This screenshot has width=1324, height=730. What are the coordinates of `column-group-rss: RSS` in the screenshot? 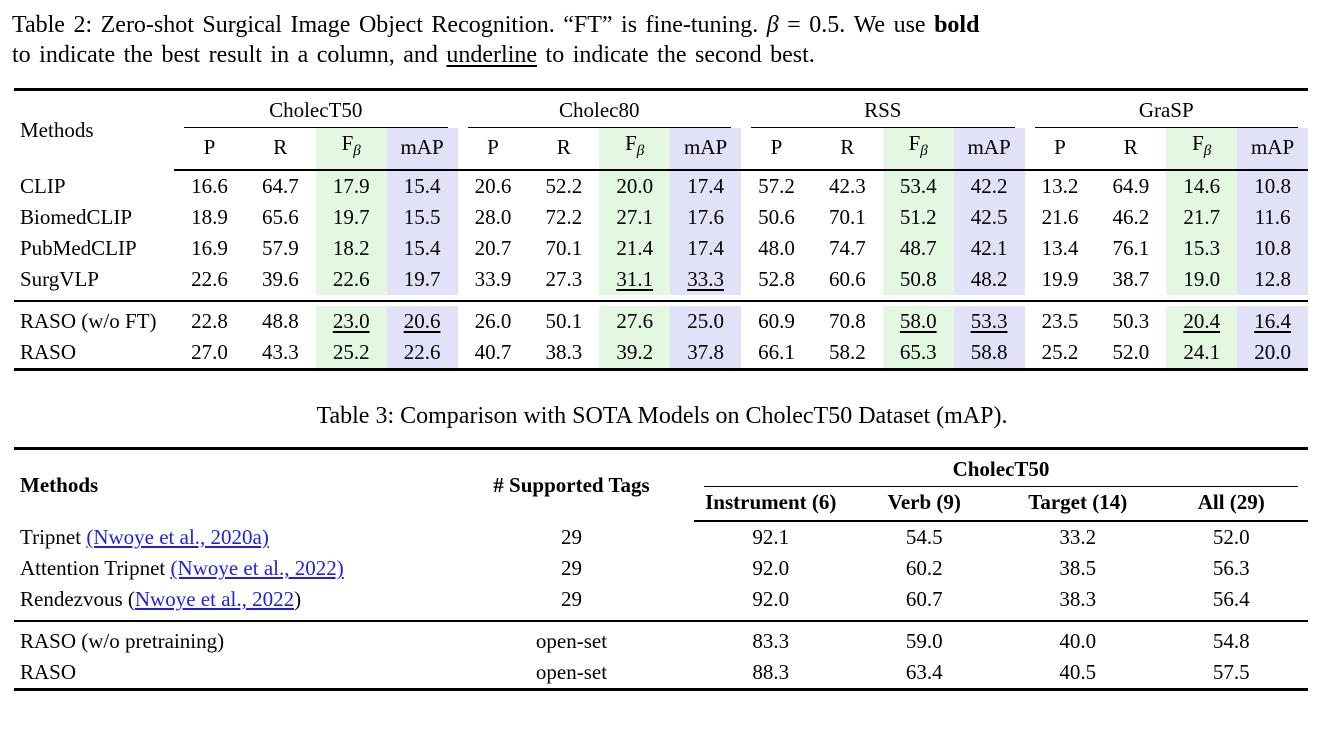 It's located at (883, 109).